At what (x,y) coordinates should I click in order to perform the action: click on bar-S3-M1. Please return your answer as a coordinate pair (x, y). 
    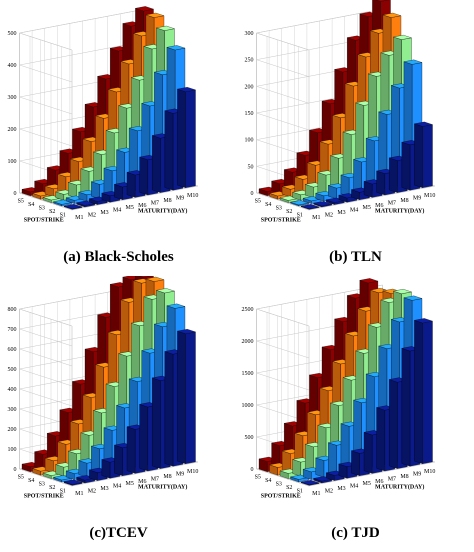
    Looking at the image, I should click on (52, 199).